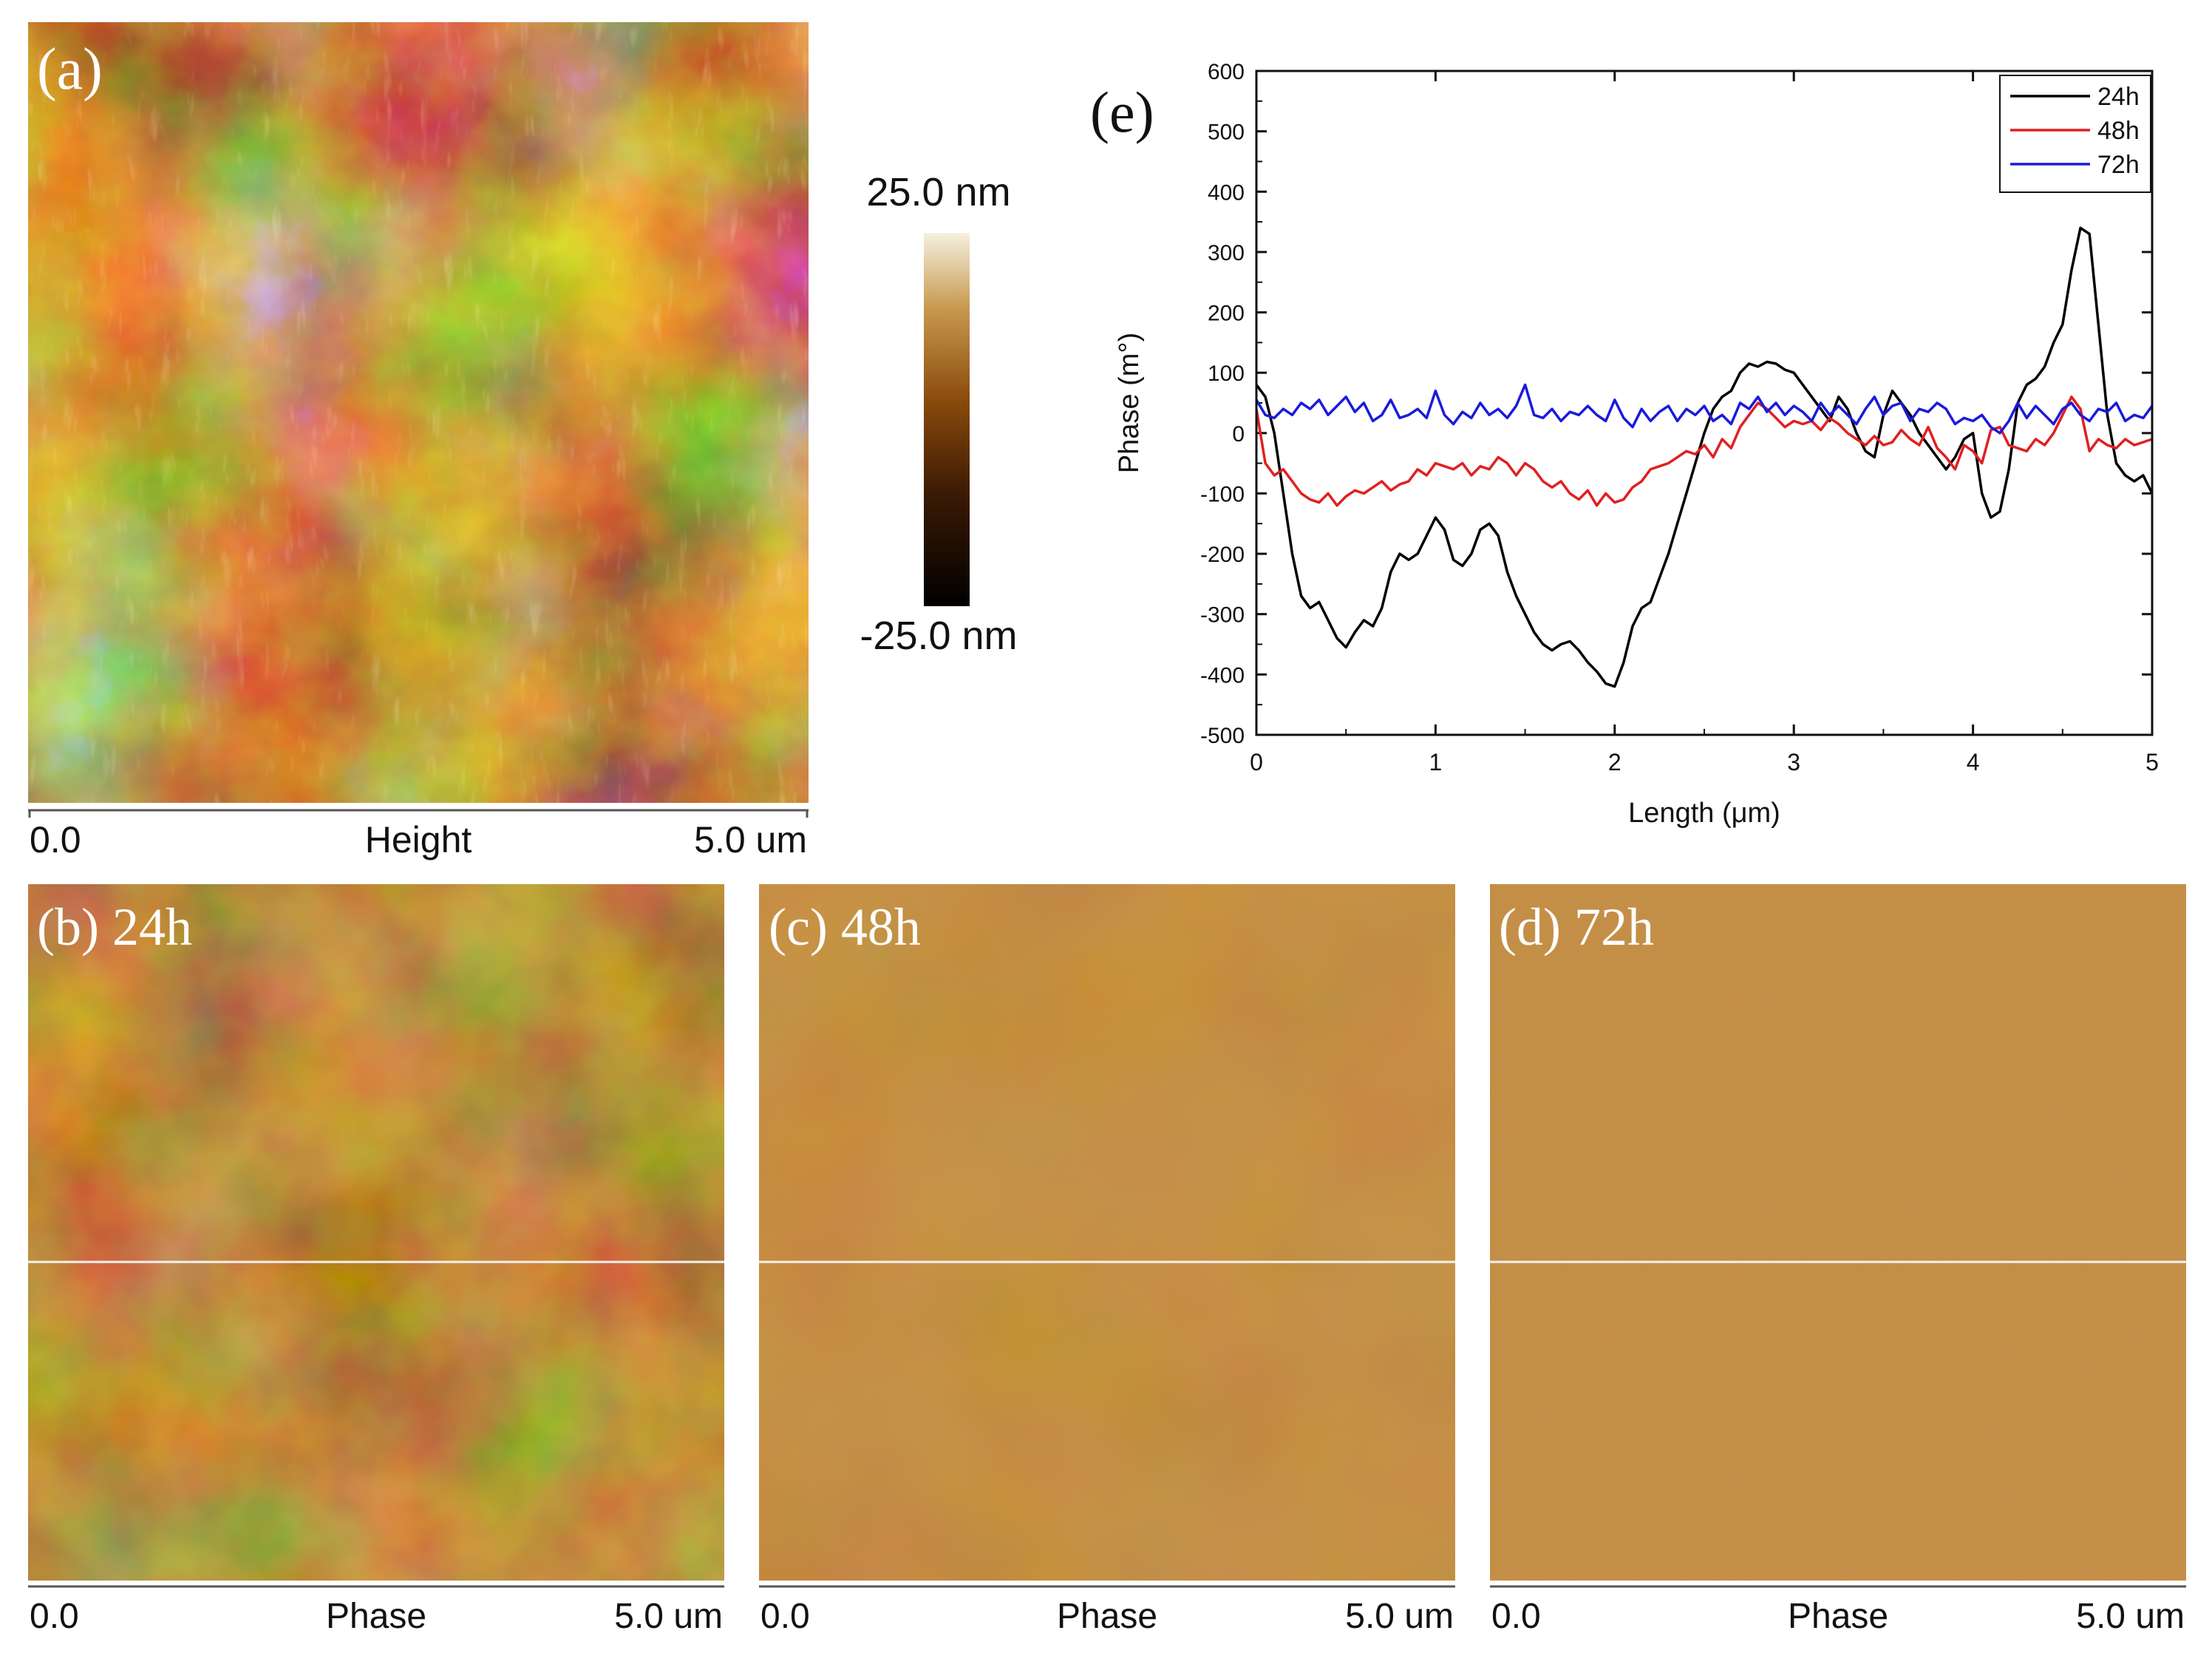 This screenshot has width=2212, height=1653. I want to click on chart-series, so click(1704, 457).